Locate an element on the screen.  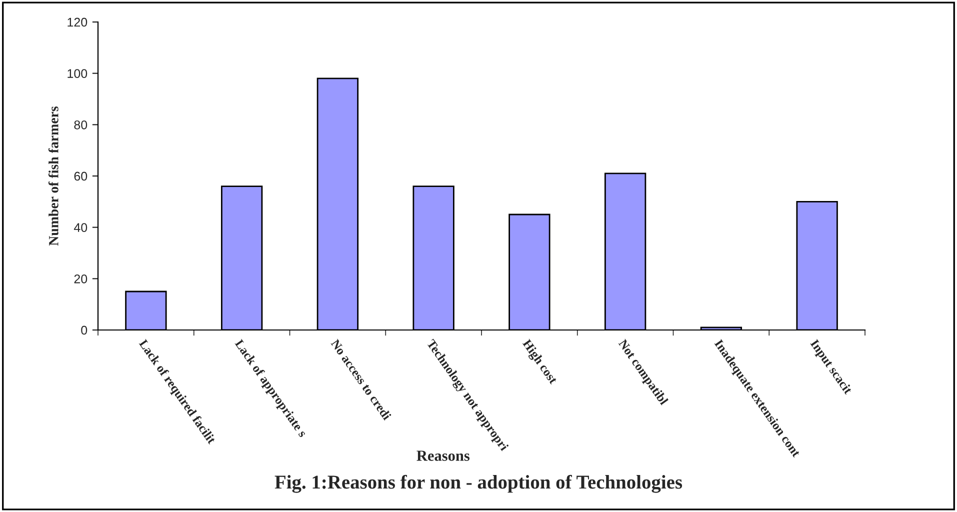
text: Fig. 1:Reasons for non - adoption of Technologies is located at coordinates (478, 483).